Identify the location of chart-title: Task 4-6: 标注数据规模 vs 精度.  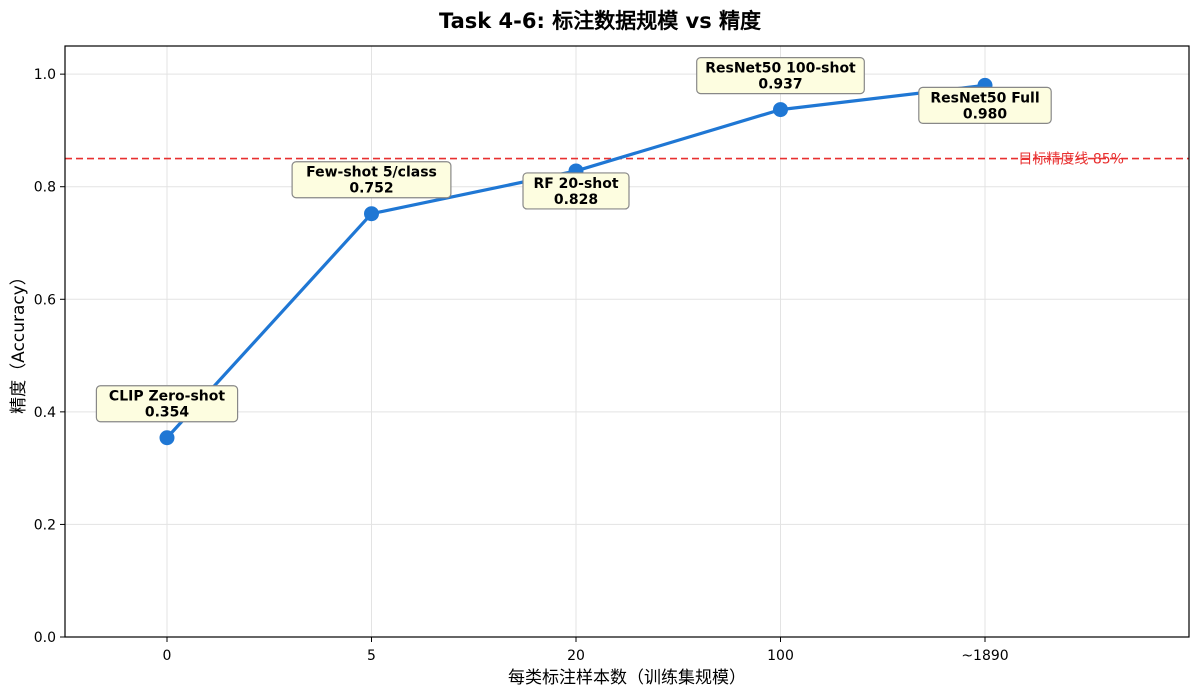
(600, 21).